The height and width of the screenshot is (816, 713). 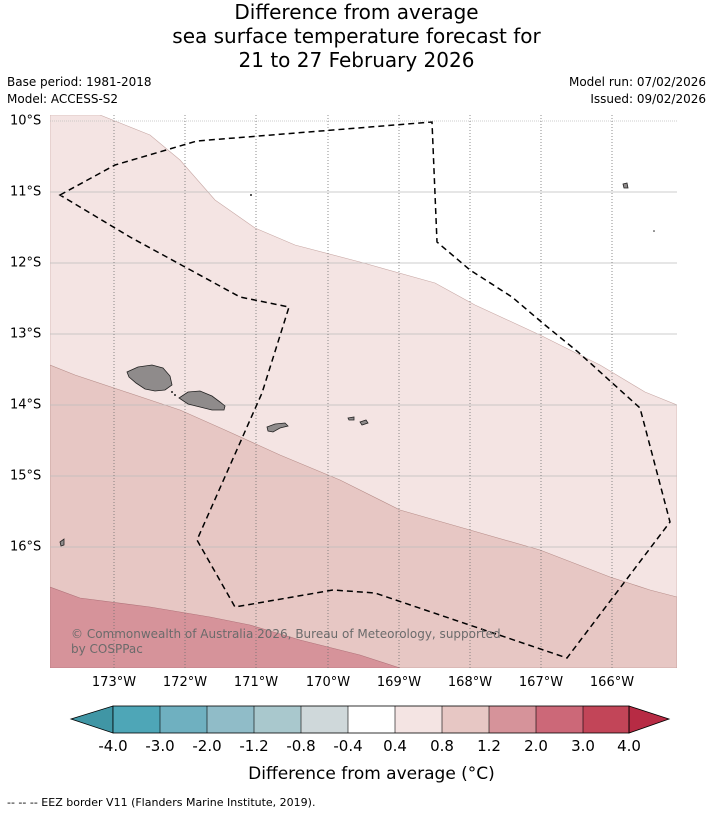 I want to click on title-line-2: sea surface temperature forecast for, so click(x=356, y=36).